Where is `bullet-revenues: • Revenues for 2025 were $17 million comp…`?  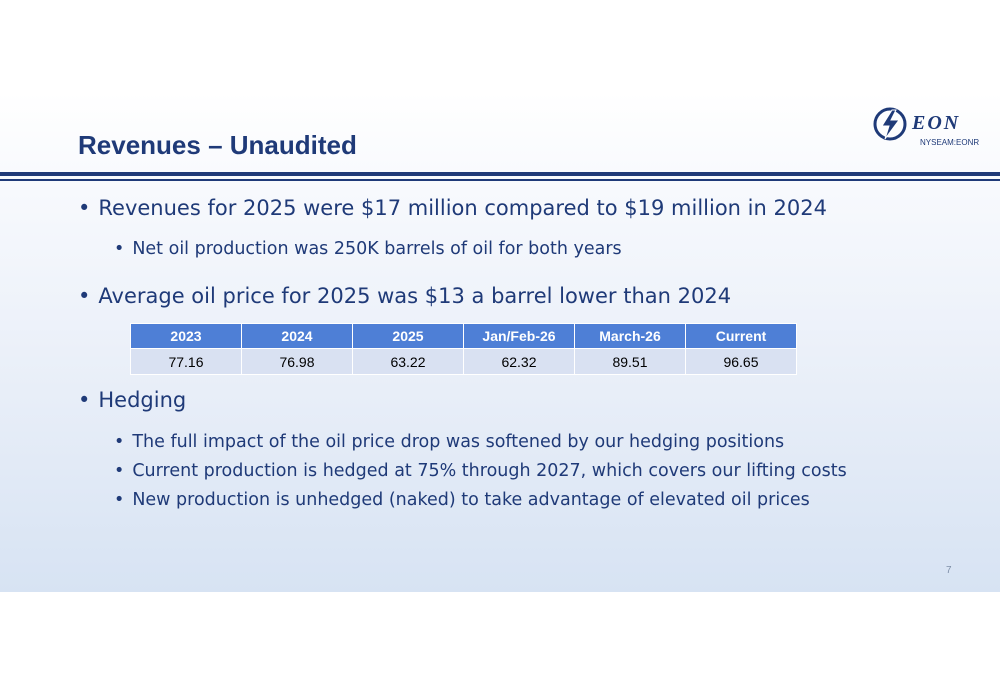
bullet-revenues: • Revenues for 2025 were $17 million comp… is located at coordinates (452, 208).